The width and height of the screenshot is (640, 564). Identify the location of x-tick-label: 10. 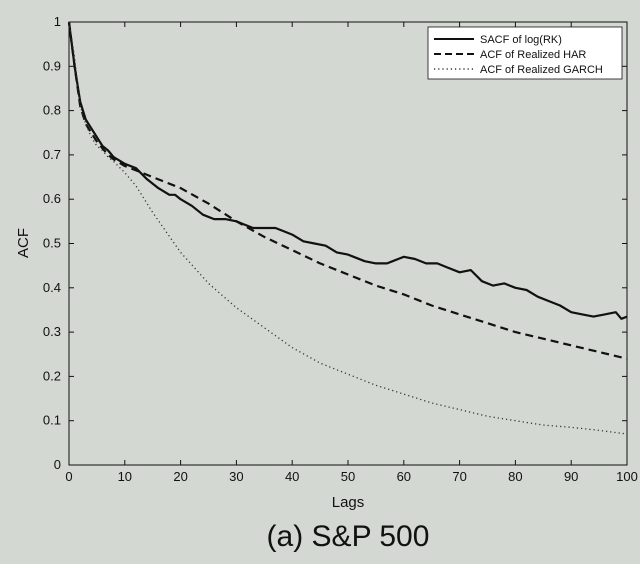
(125, 476).